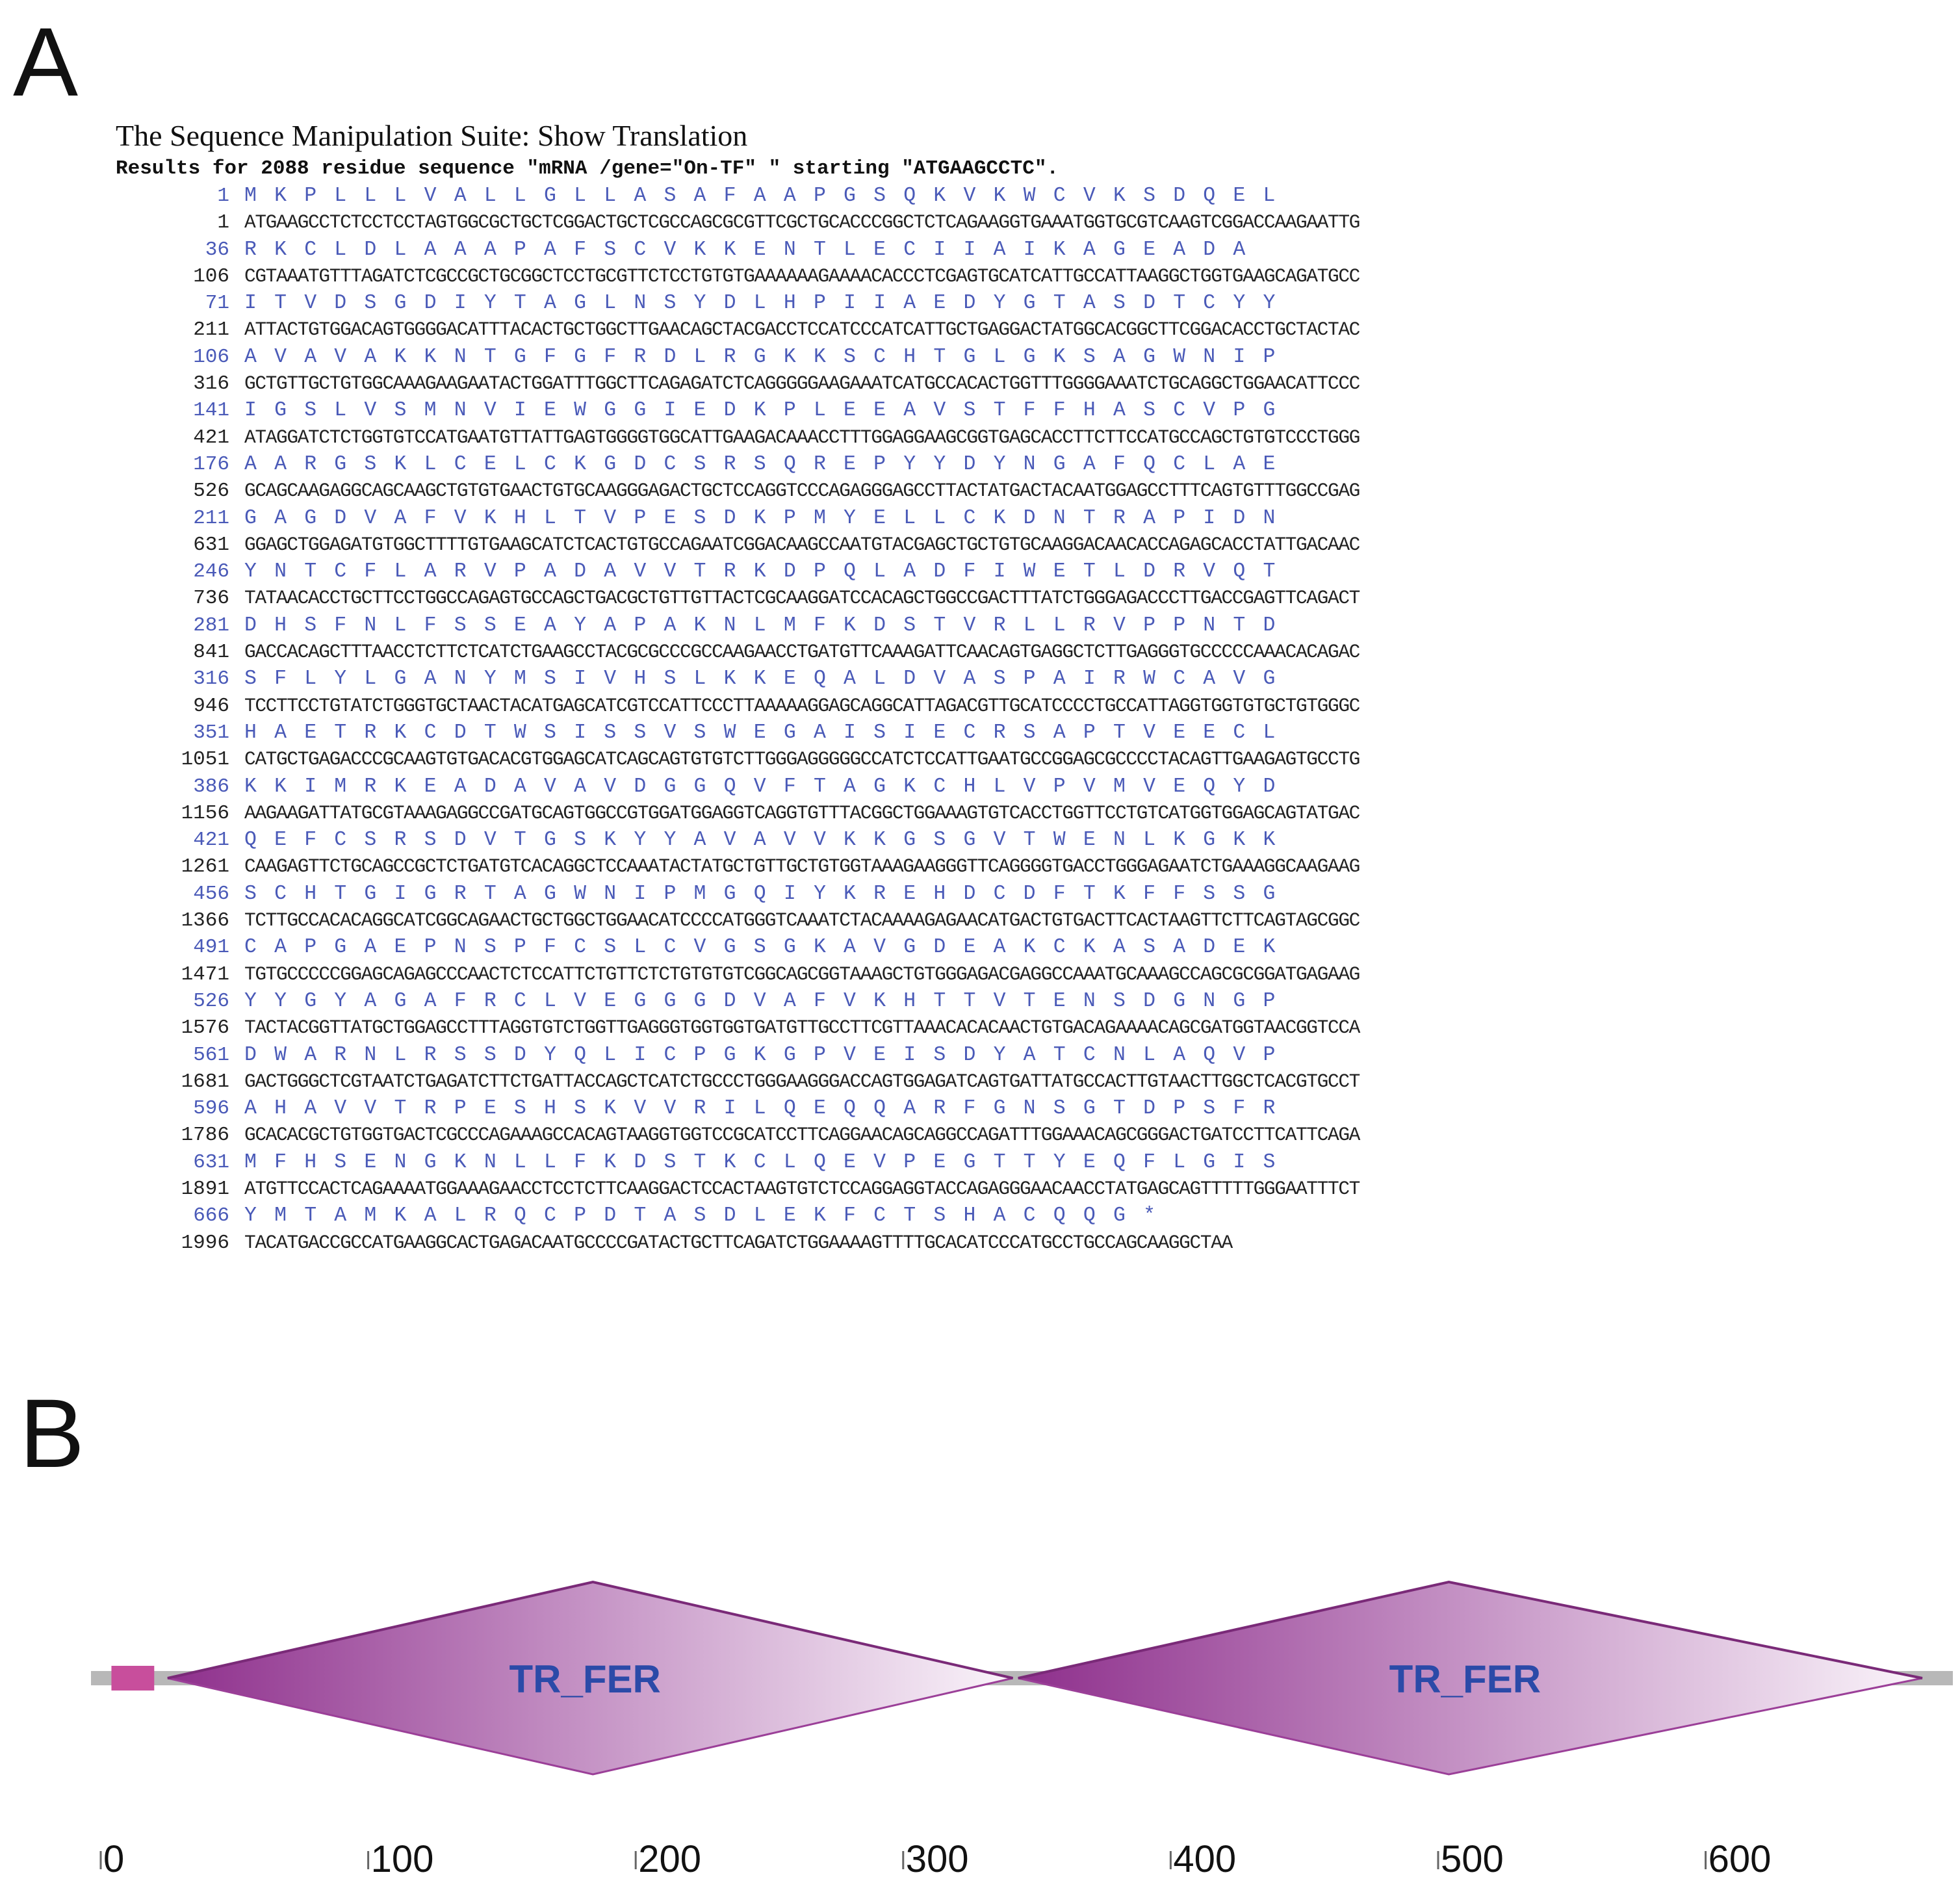 The height and width of the screenshot is (1892, 1960). Describe the element at coordinates (46, 62) in the screenshot. I see `panel-a-label: A` at that location.